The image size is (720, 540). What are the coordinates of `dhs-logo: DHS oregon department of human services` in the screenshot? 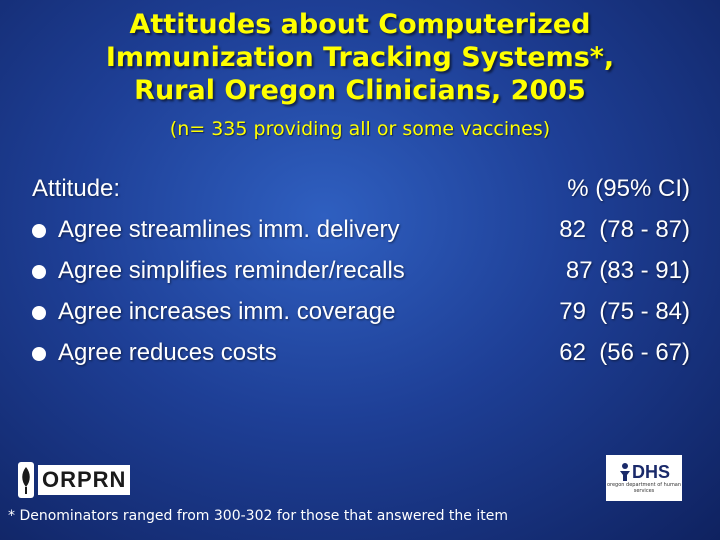 It's located at (644, 478).